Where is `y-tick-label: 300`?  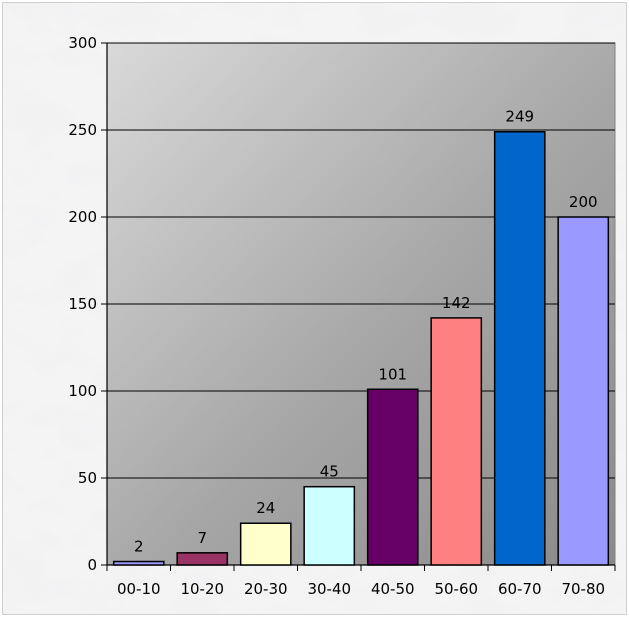 y-tick-label: 300 is located at coordinates (82, 43).